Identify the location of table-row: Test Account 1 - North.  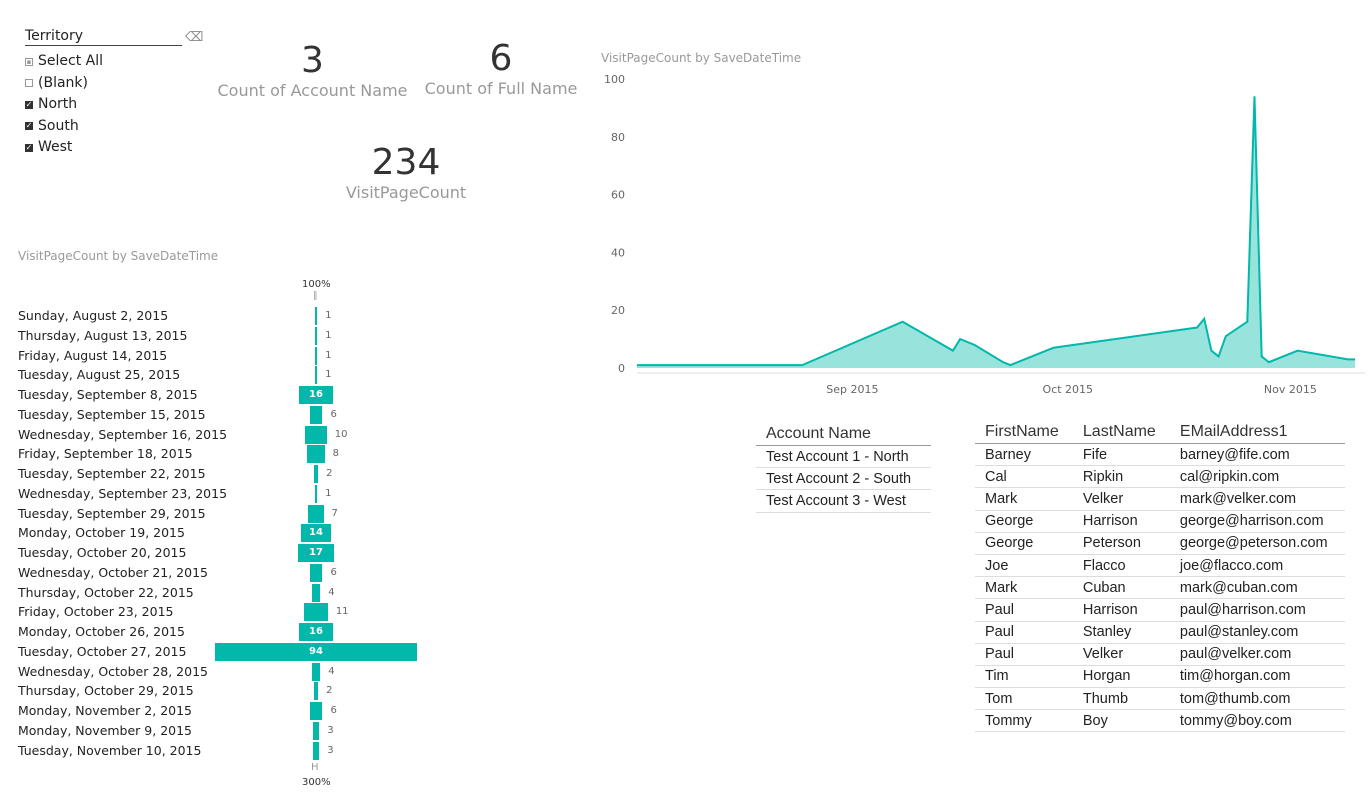
(843, 457).